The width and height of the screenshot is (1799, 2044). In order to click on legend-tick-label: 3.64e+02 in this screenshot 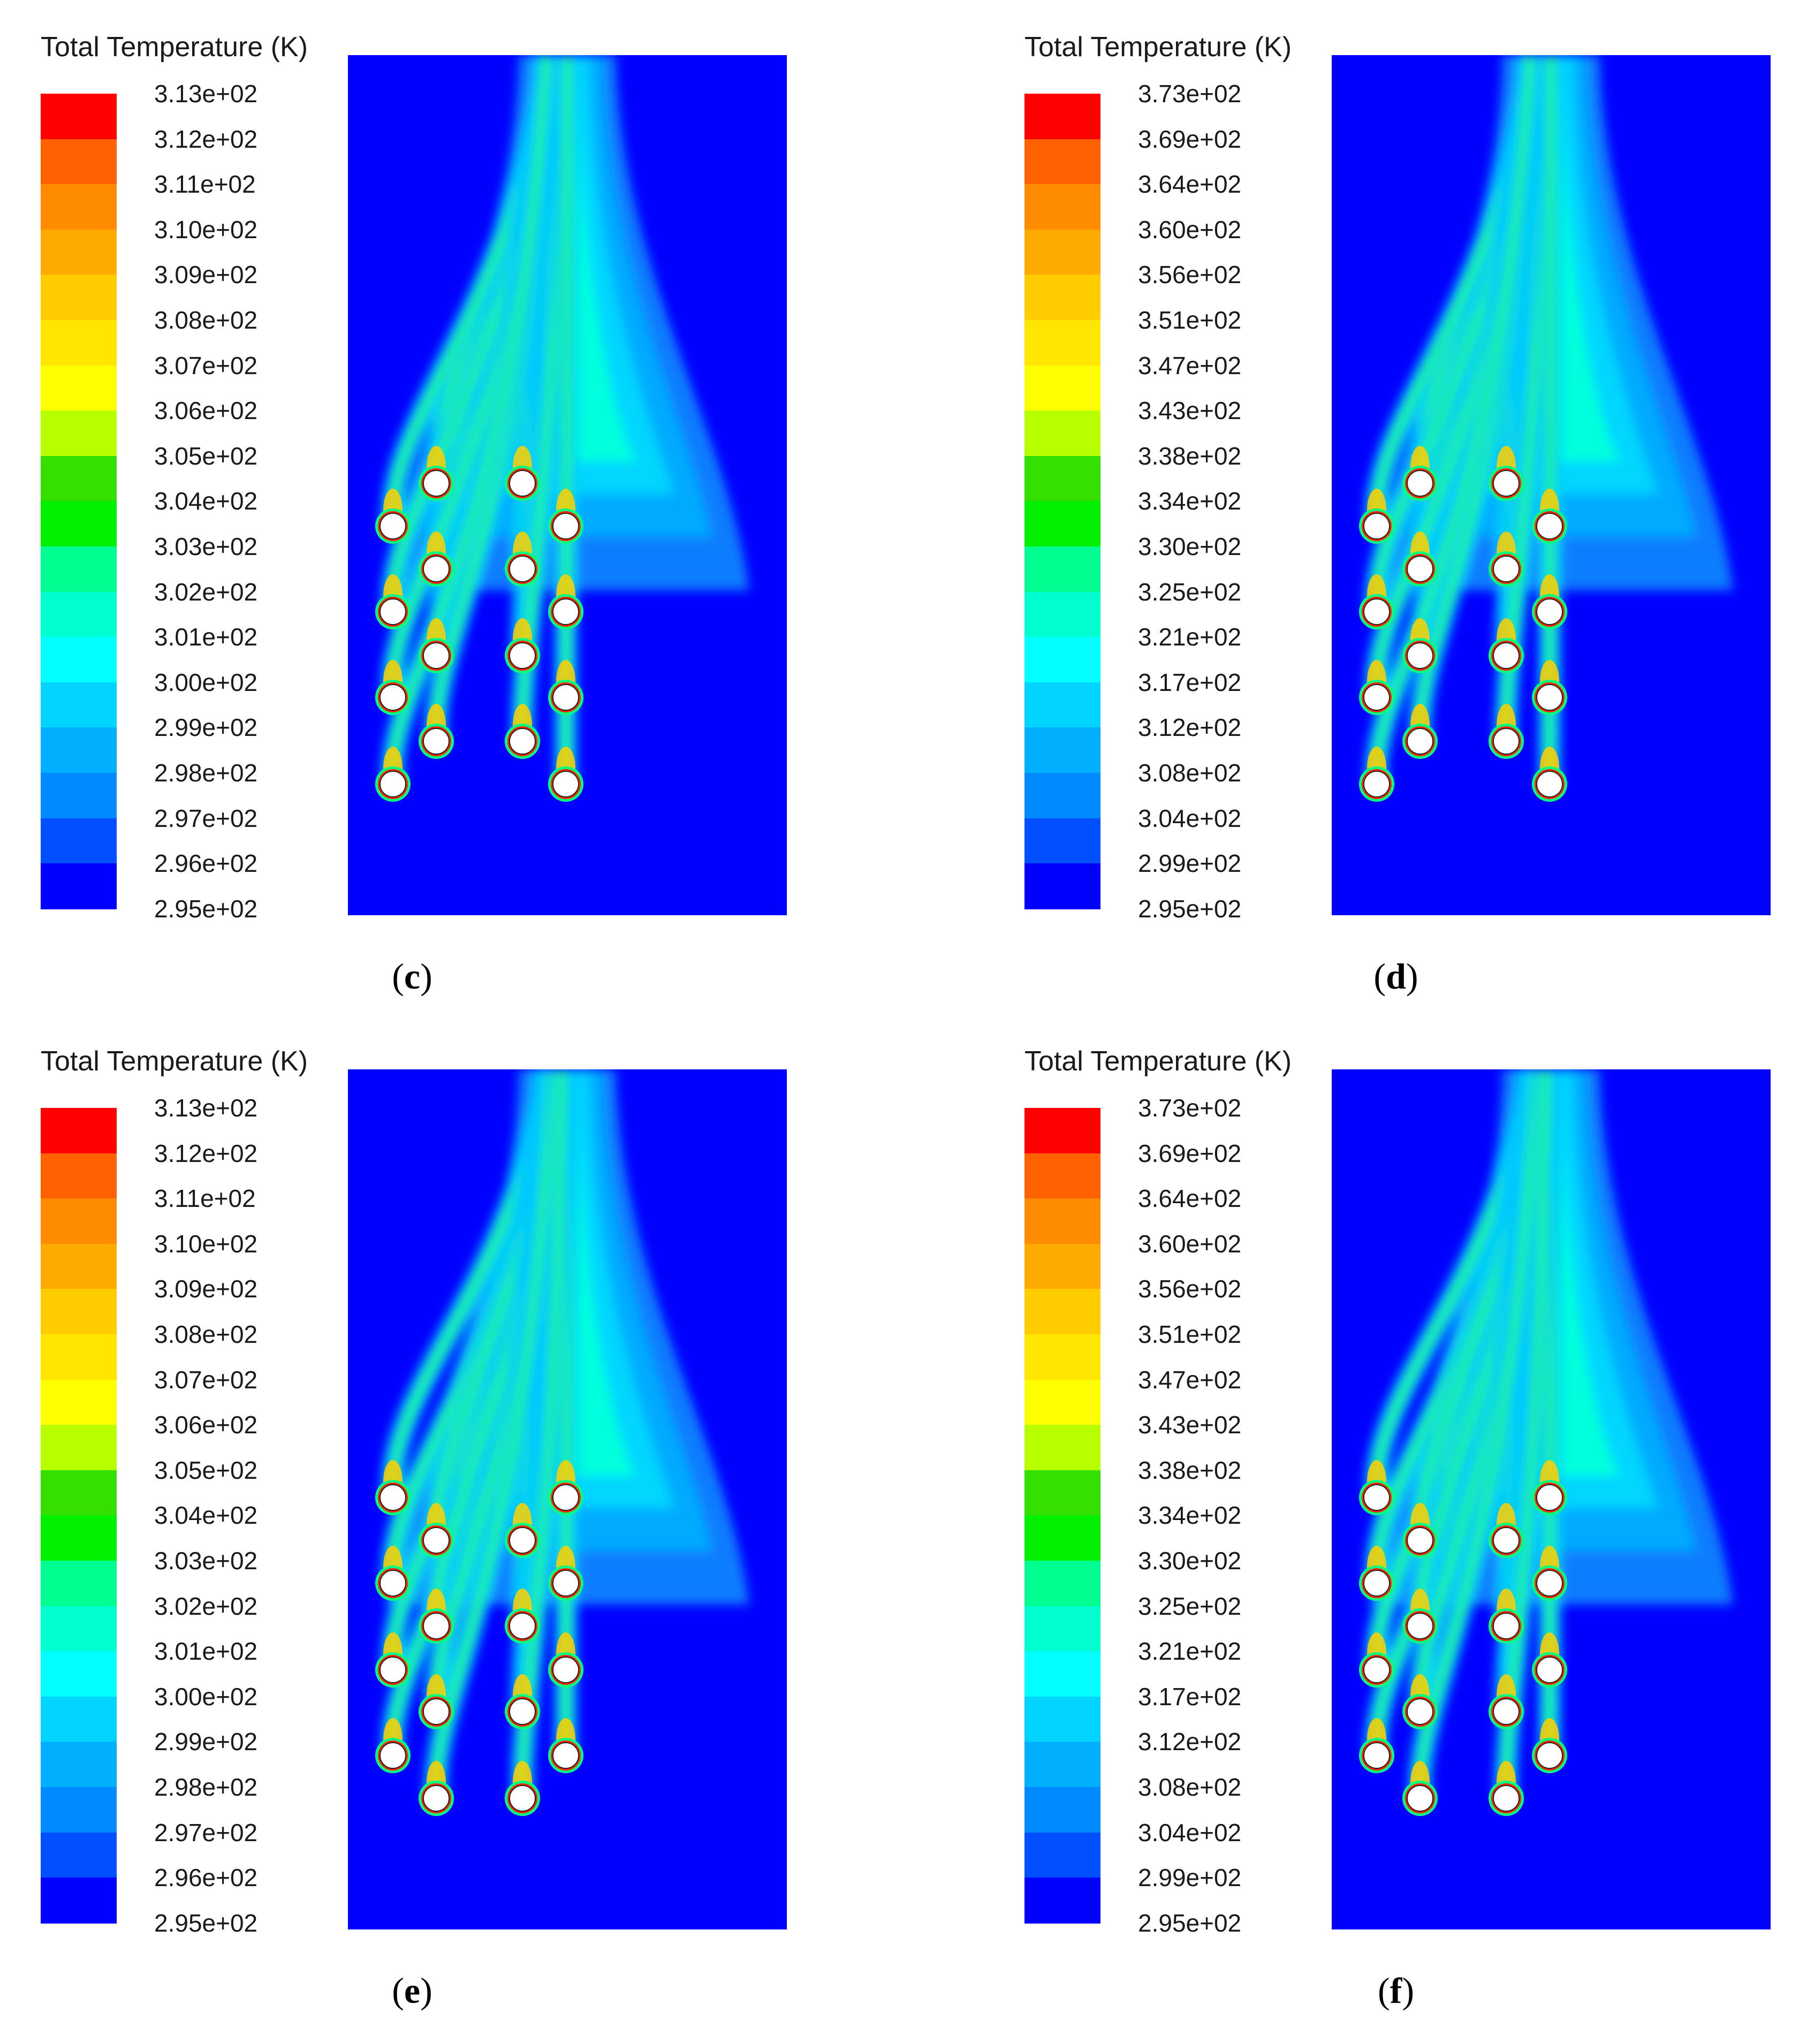, I will do `click(1190, 184)`.